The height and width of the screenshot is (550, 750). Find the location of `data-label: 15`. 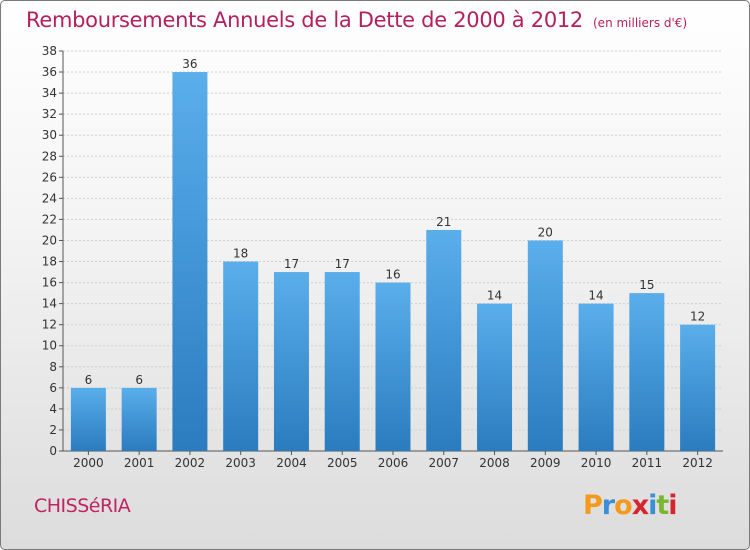

data-label: 15 is located at coordinates (646, 285).